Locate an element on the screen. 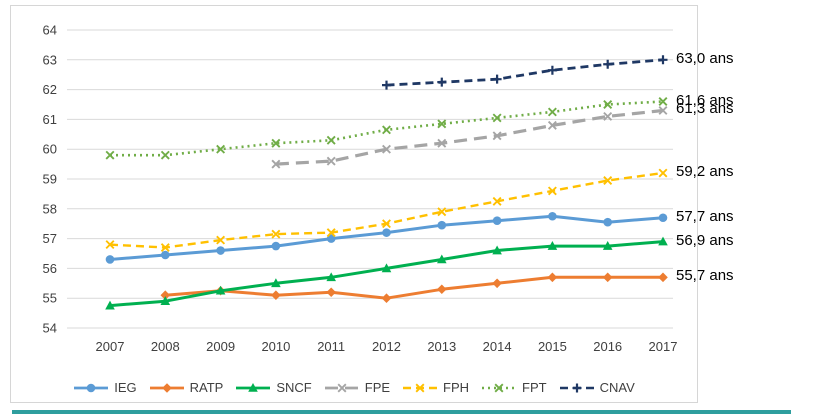  legend-swatch-ratp-icon is located at coordinates (166, 387).